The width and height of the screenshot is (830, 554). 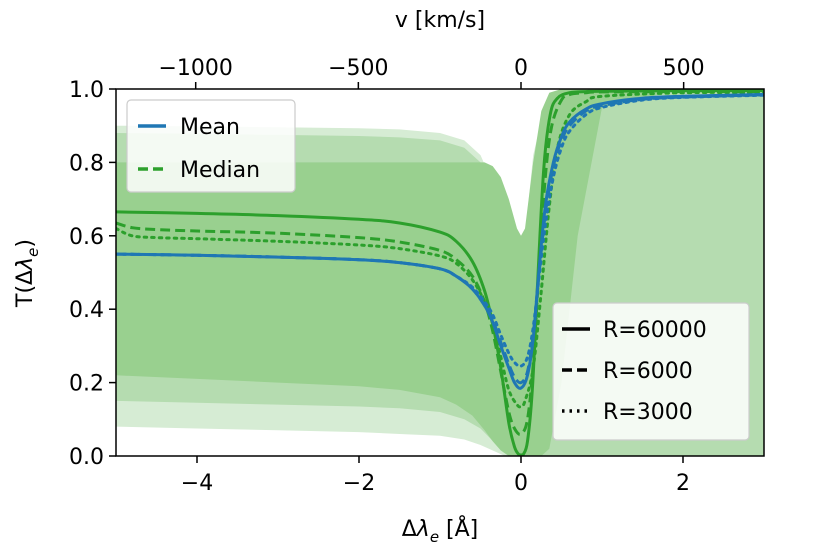 I want to click on top-tick-label: 500, so click(x=684, y=68).